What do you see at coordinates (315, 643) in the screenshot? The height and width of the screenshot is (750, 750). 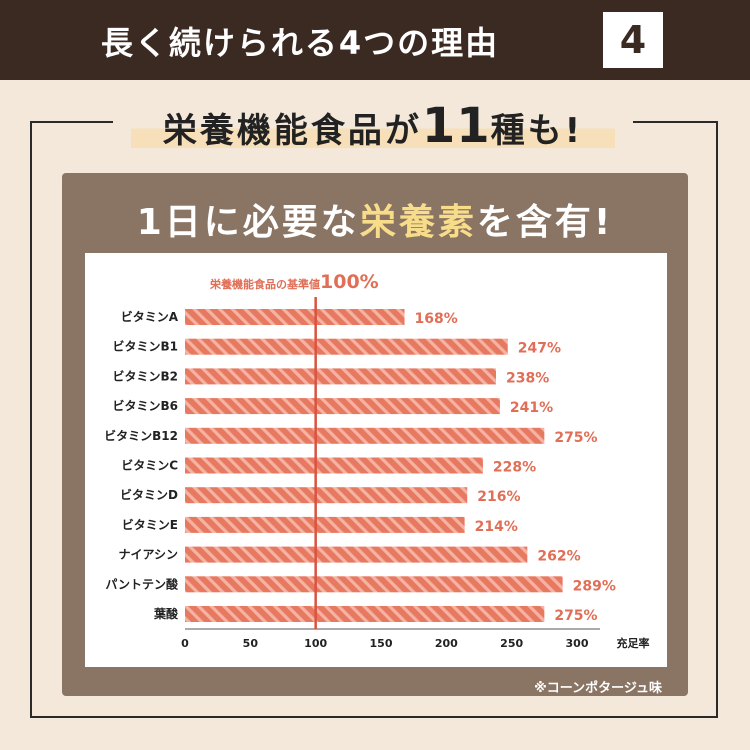 I see `x-tick-label: 100` at bounding box center [315, 643].